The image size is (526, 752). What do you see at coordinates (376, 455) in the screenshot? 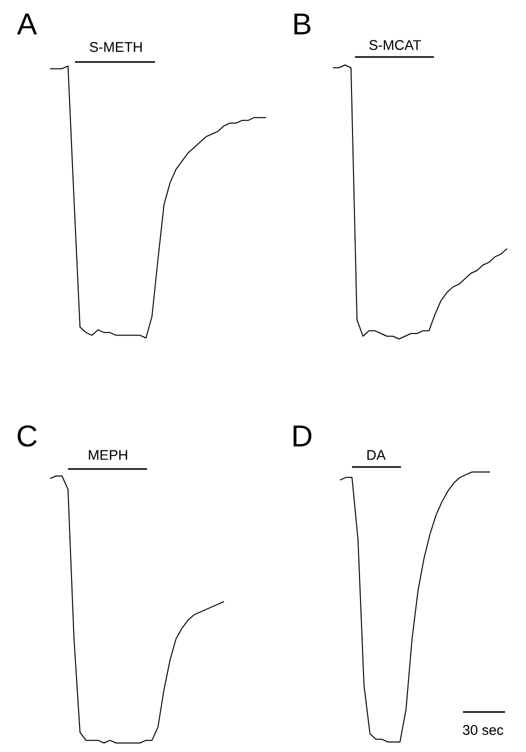
I see `text: DA` at bounding box center [376, 455].